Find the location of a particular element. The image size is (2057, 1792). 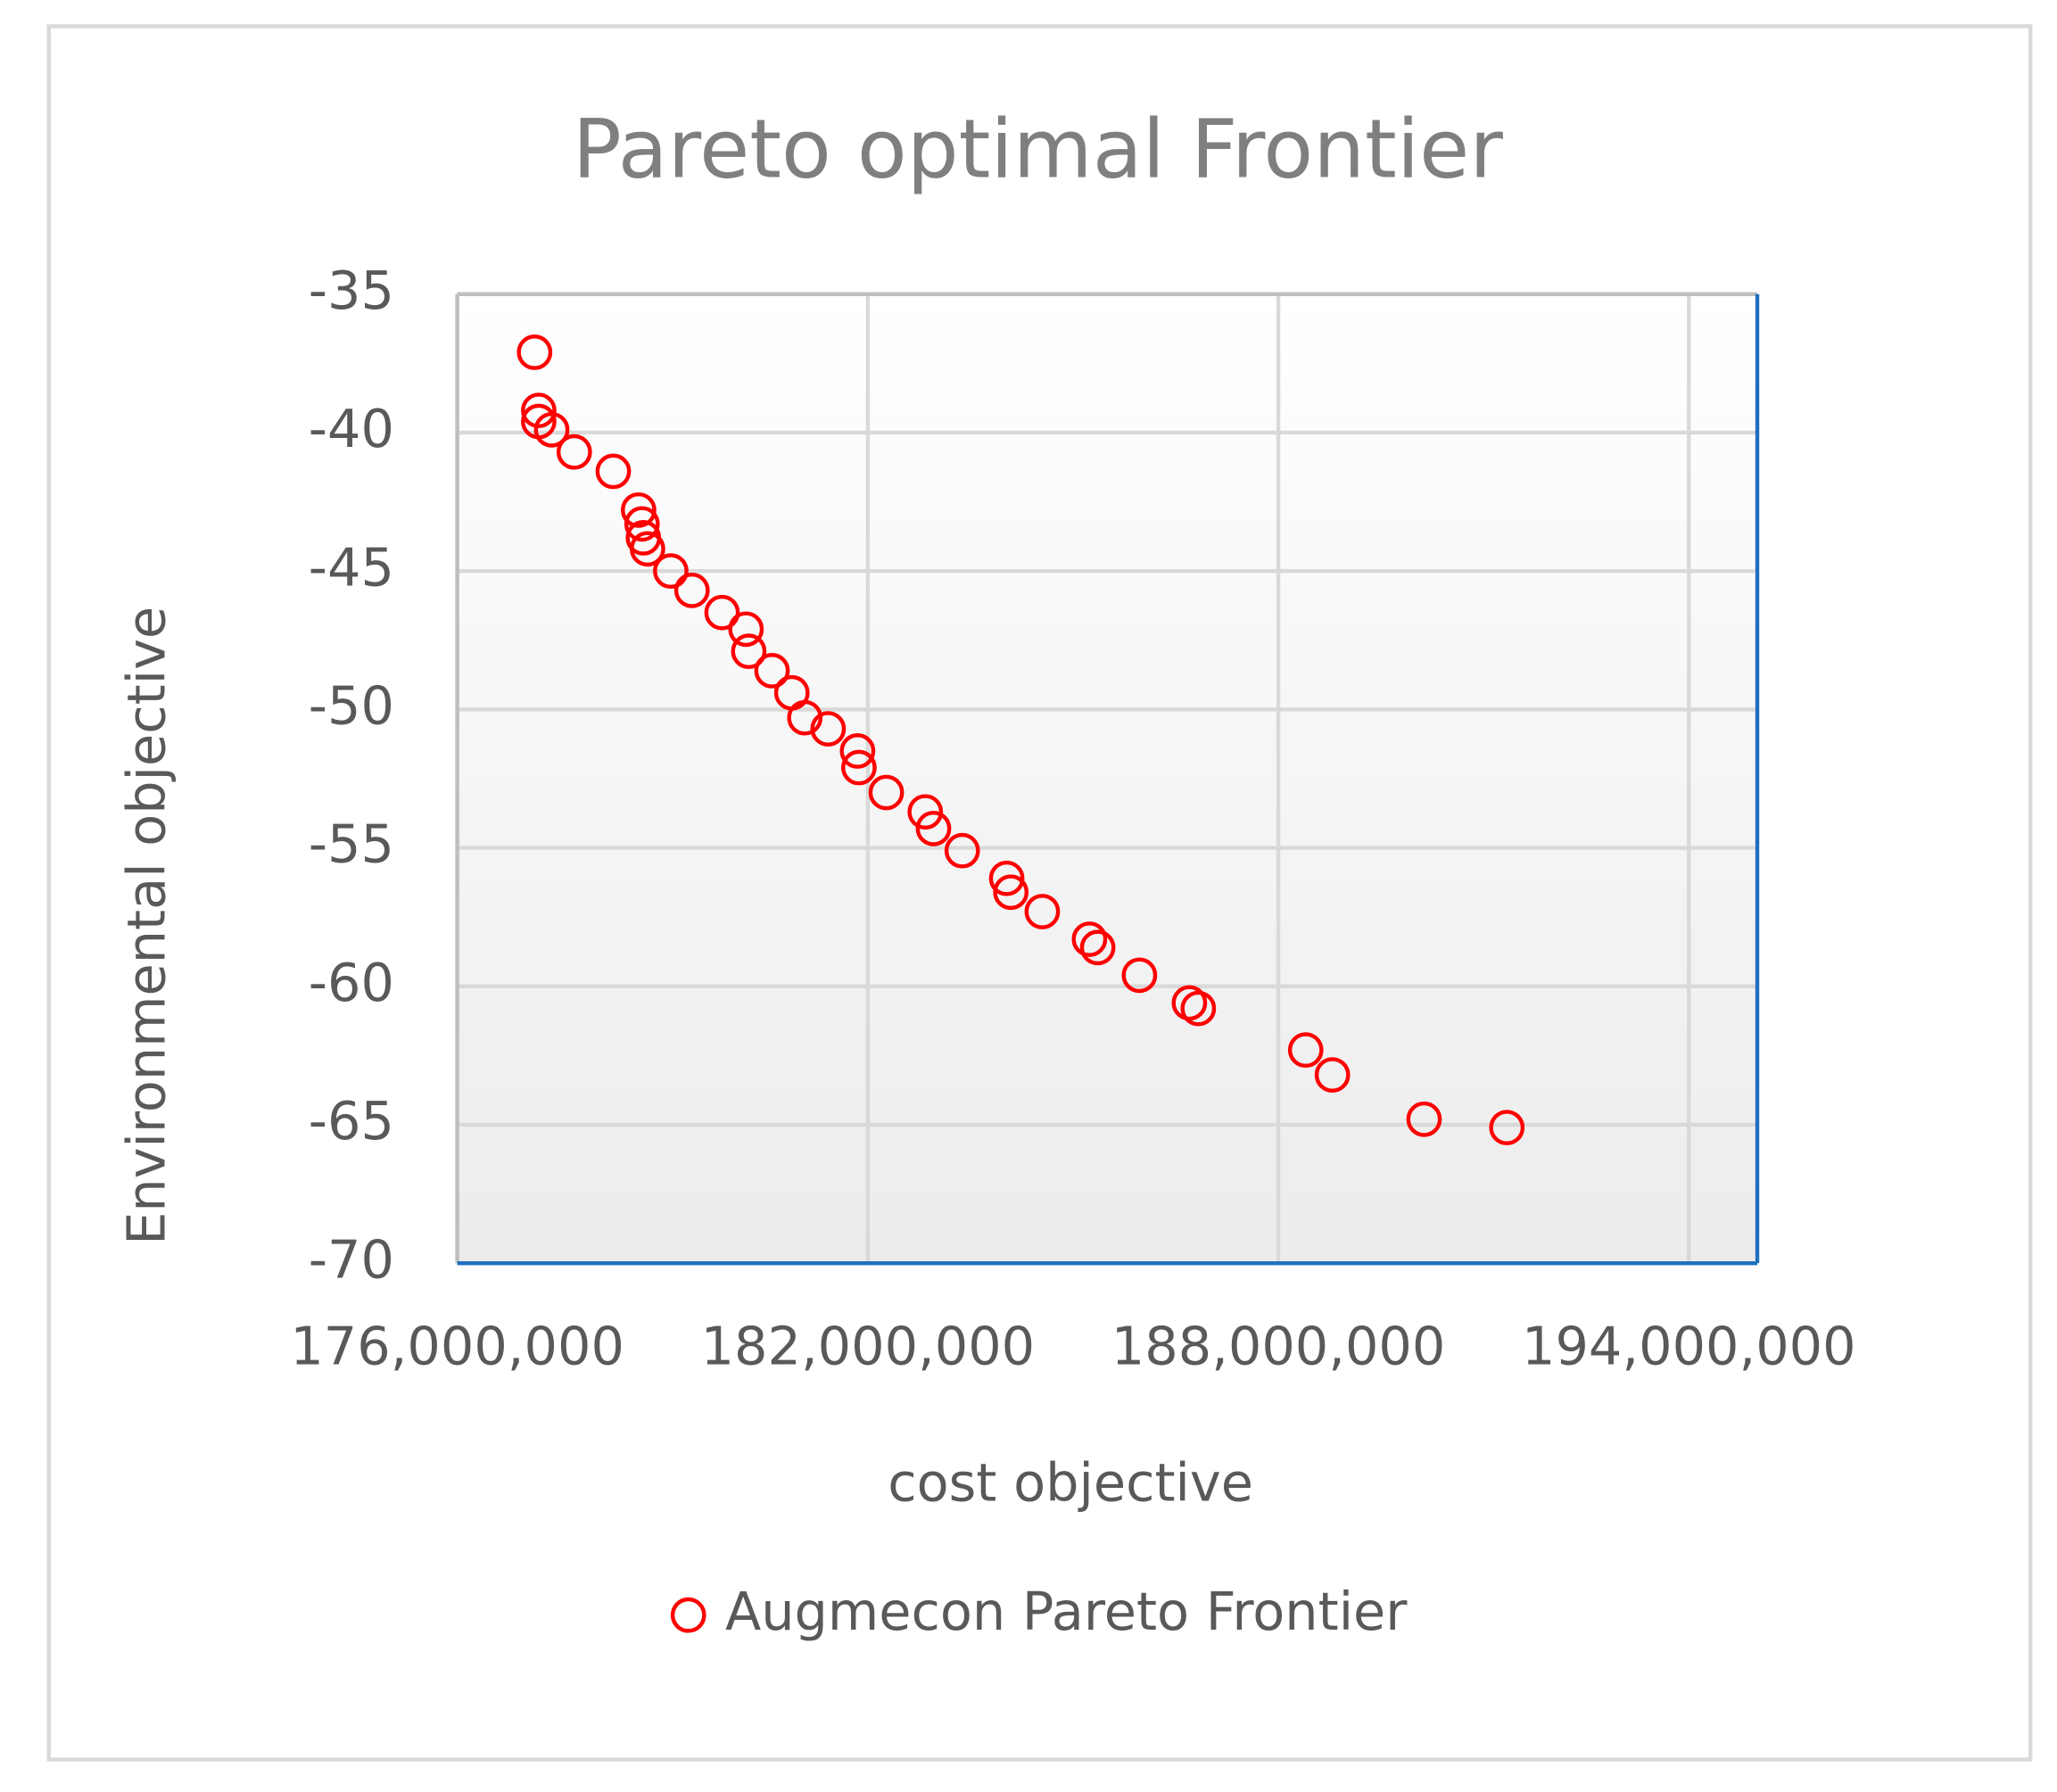

legend-marker is located at coordinates (688, 1615).